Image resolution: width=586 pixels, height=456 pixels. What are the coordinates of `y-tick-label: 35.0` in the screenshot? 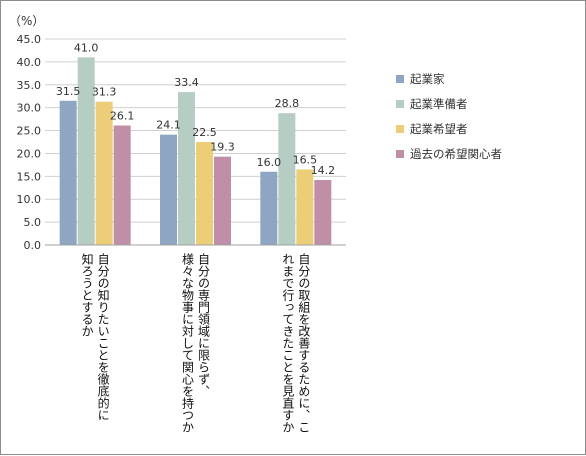 It's located at (29, 85).